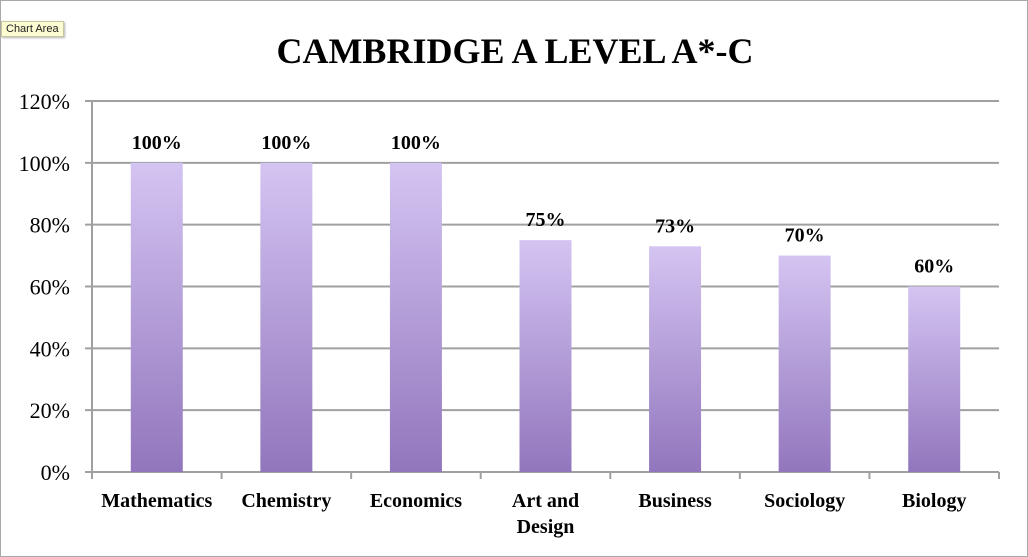  I want to click on y-tick-label: 60%, so click(50, 287).